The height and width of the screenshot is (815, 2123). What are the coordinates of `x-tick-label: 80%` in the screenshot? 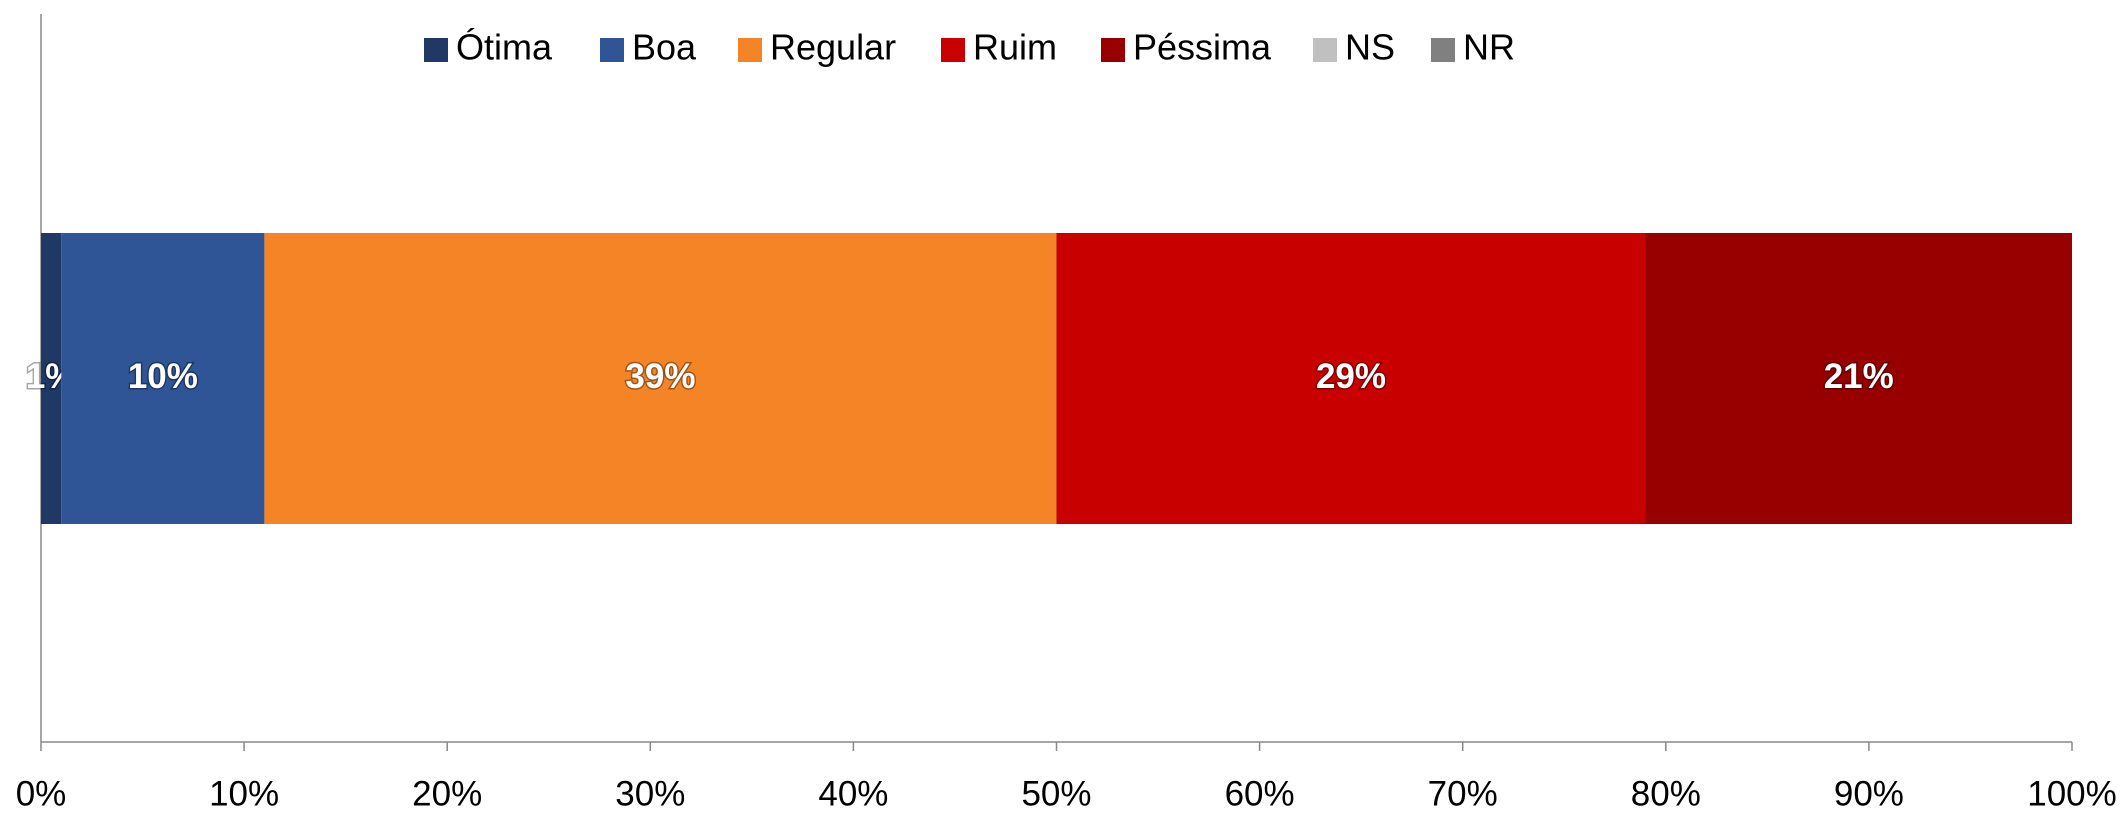 It's located at (1666, 793).